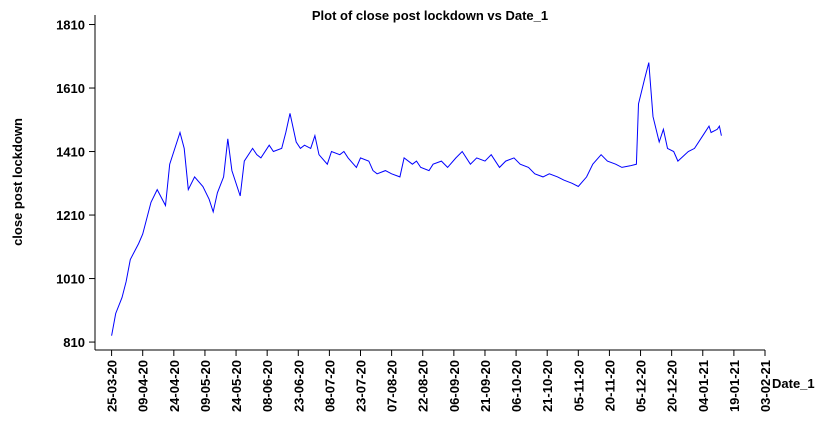 The width and height of the screenshot is (829, 425). Describe the element at coordinates (112, 386) in the screenshot. I see `x-tick-label: 25-03-20` at that location.